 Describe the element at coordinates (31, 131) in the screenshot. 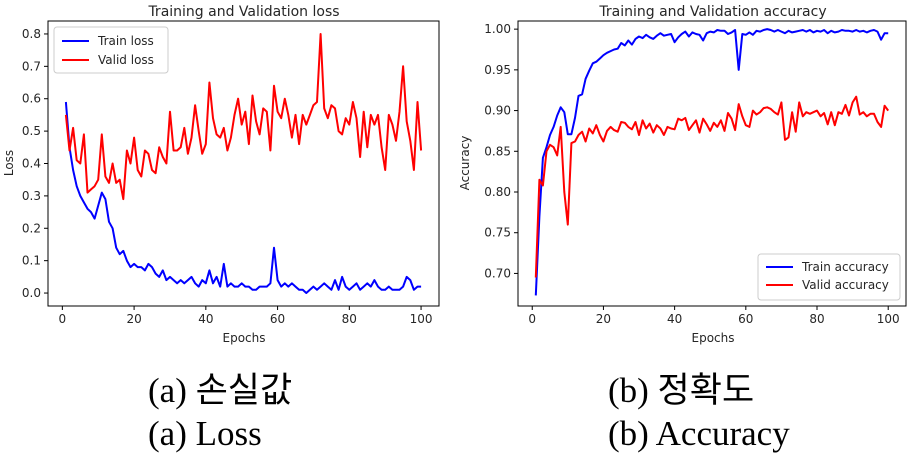

I see `y-tick-label: 0.5` at that location.